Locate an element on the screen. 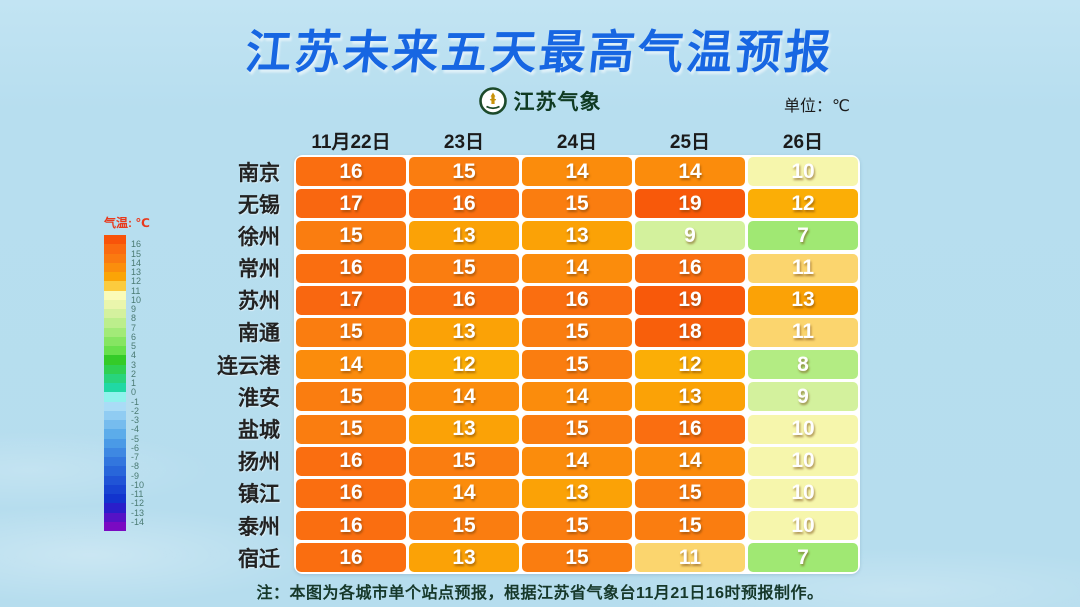 Image resolution: width=1080 pixels, height=607 pixels. city-label: 泰州 is located at coordinates (259, 527).